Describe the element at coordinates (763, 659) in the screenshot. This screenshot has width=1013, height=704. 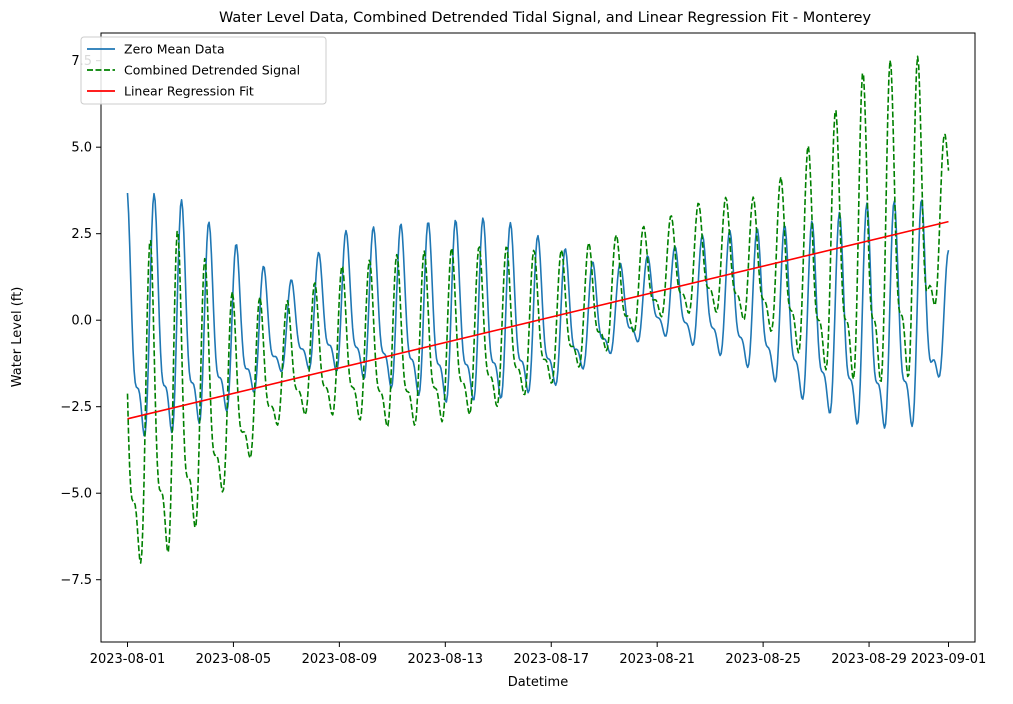
I see `x-tick-label: 2023-08-25` at that location.